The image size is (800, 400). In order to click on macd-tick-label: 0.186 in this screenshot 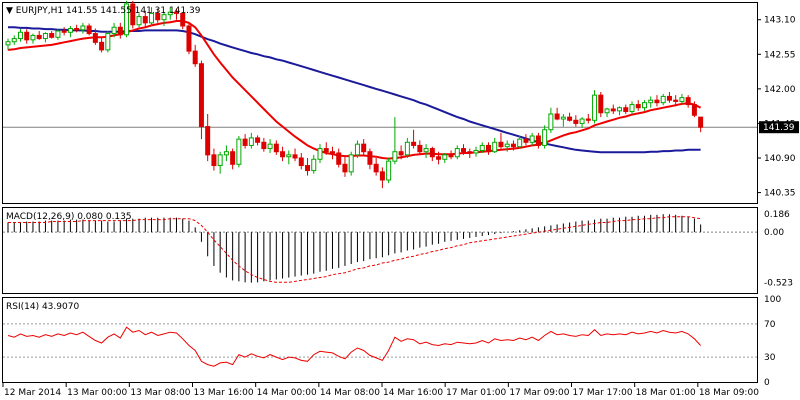, I will do `click(777, 215)`.